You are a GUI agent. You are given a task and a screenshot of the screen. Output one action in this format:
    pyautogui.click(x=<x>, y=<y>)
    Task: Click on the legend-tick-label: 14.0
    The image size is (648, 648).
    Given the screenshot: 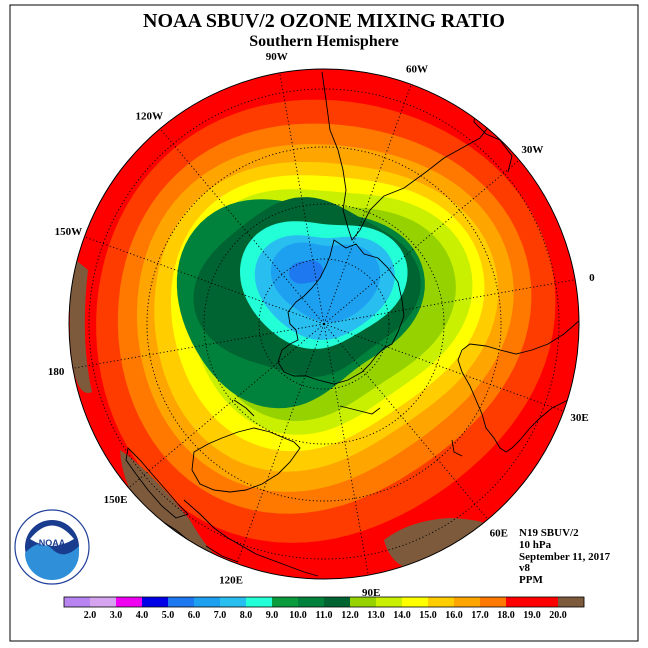 What is the action you would take?
    pyautogui.click(x=402, y=615)
    